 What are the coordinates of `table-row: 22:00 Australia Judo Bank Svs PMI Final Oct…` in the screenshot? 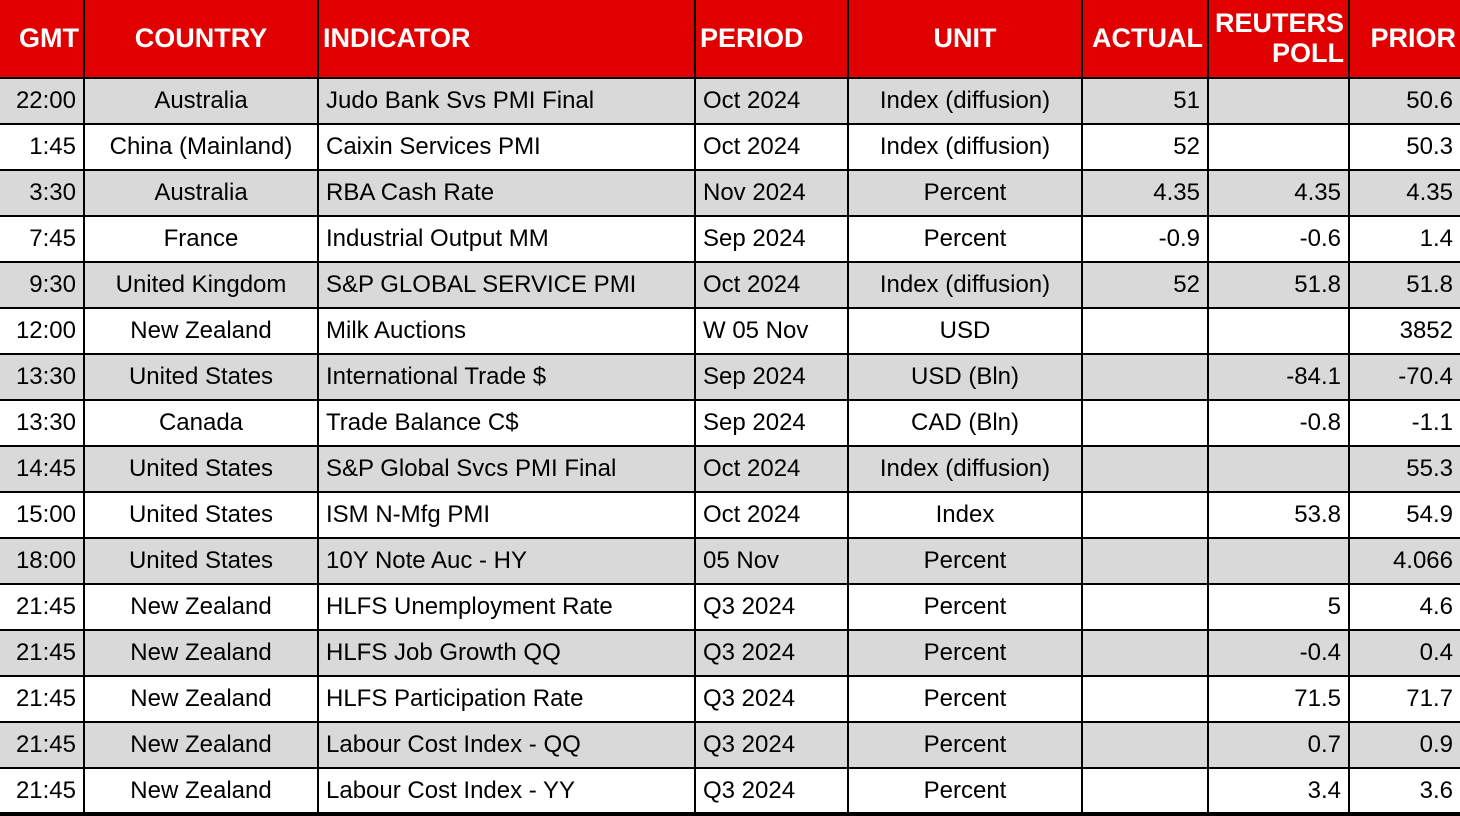 It's located at (730, 101).